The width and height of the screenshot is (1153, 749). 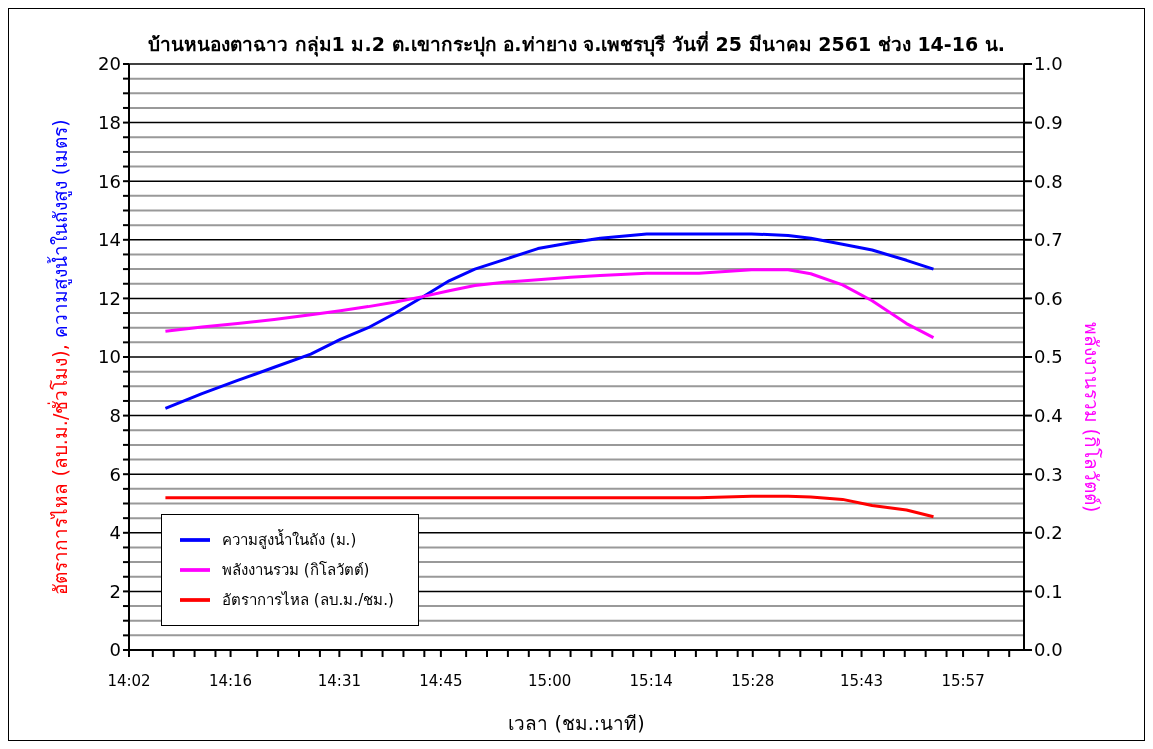 What do you see at coordinates (1048, 64) in the screenshot?
I see `y2-tick-label: 1.0` at bounding box center [1048, 64].